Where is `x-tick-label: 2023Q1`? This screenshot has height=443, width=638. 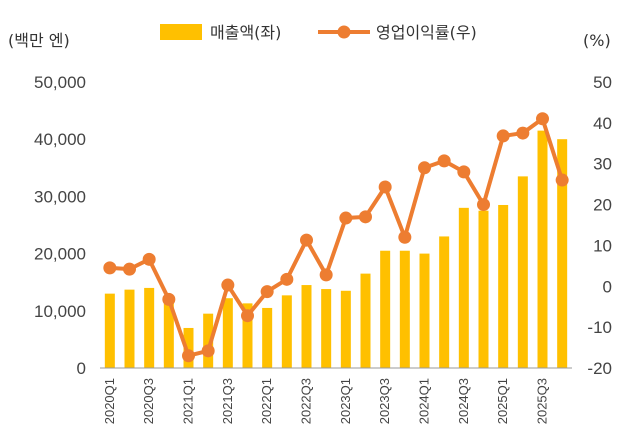
x-tick-label: 2023Q1 is located at coordinates (345, 401).